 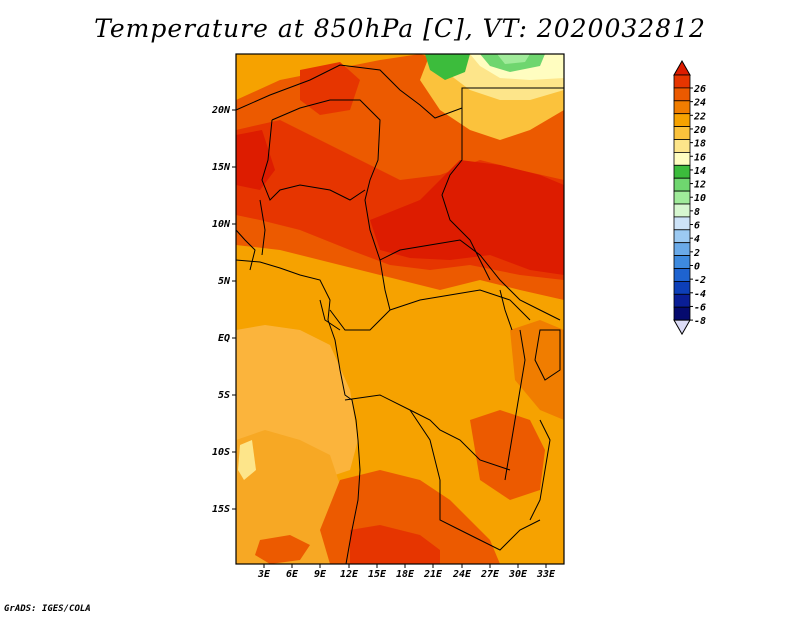 What do you see at coordinates (221, 110) in the screenshot?
I see `lat-label: 20N` at bounding box center [221, 110].